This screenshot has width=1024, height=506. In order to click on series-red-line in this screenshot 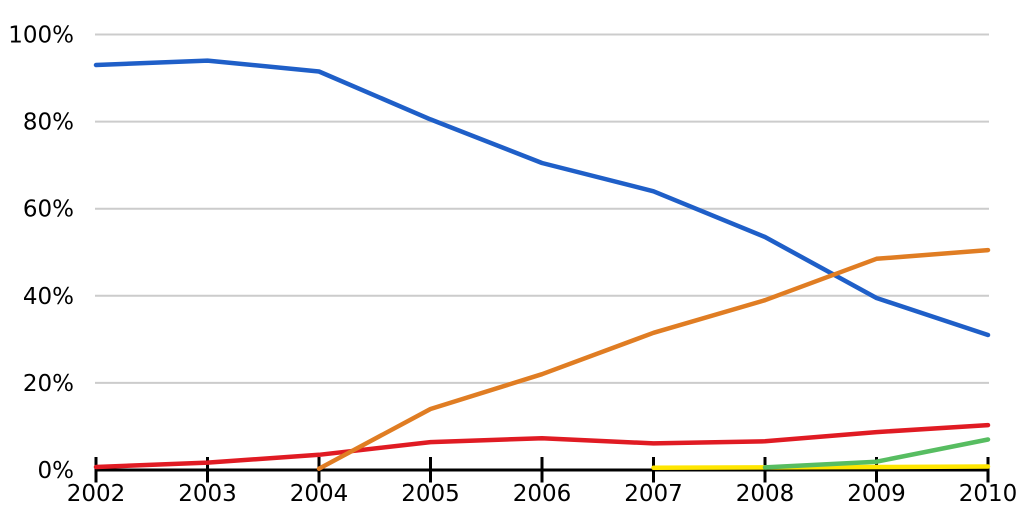, I will do `click(542, 446)`.